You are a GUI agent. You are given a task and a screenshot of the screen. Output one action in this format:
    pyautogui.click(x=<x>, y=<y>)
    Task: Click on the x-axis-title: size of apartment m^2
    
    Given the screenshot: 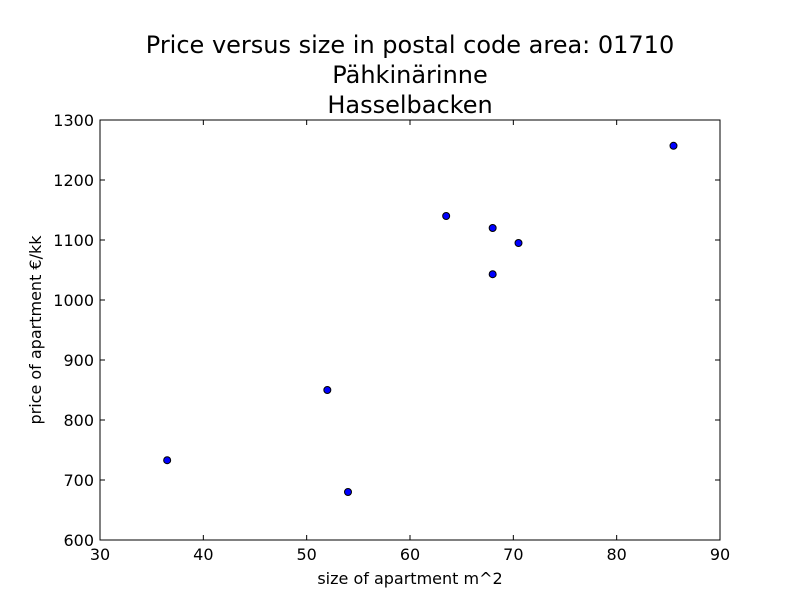 What is the action you would take?
    pyautogui.click(x=409, y=578)
    